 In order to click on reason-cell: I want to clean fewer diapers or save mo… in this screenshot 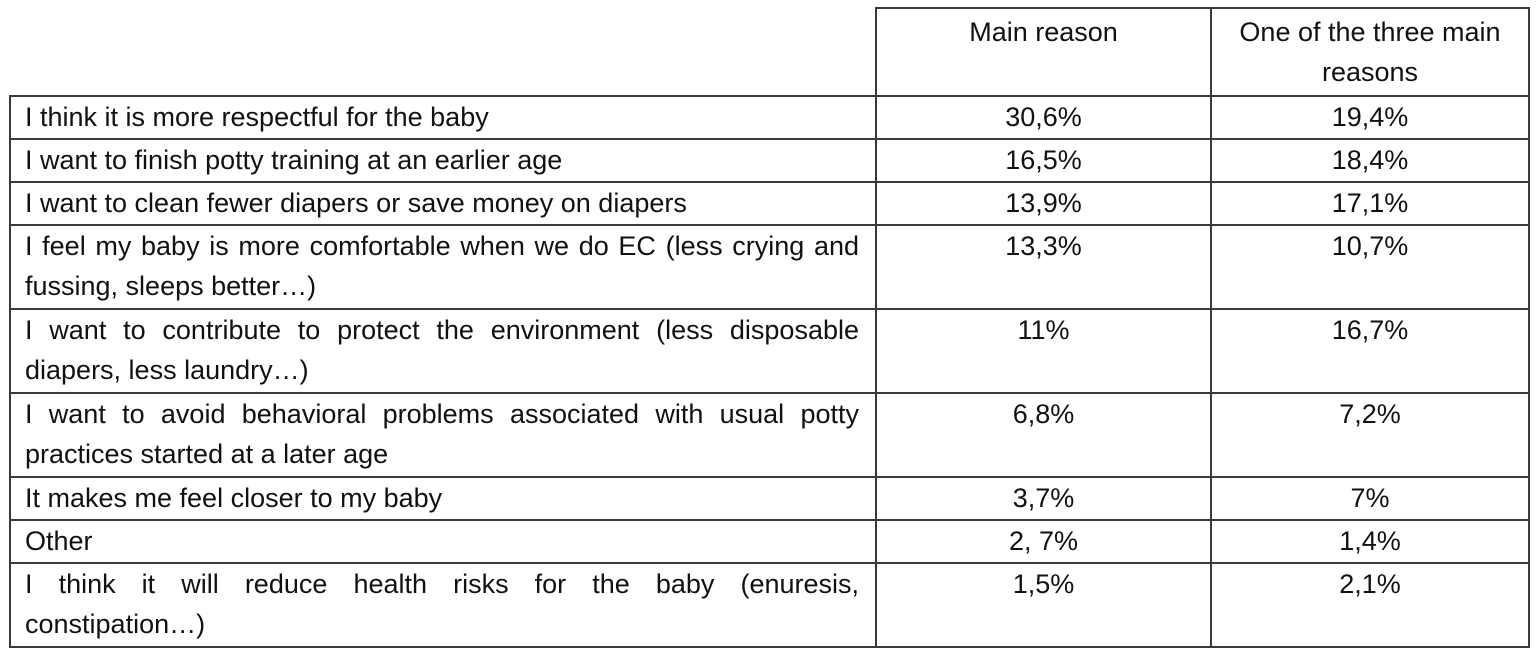, I will do `click(443, 203)`.